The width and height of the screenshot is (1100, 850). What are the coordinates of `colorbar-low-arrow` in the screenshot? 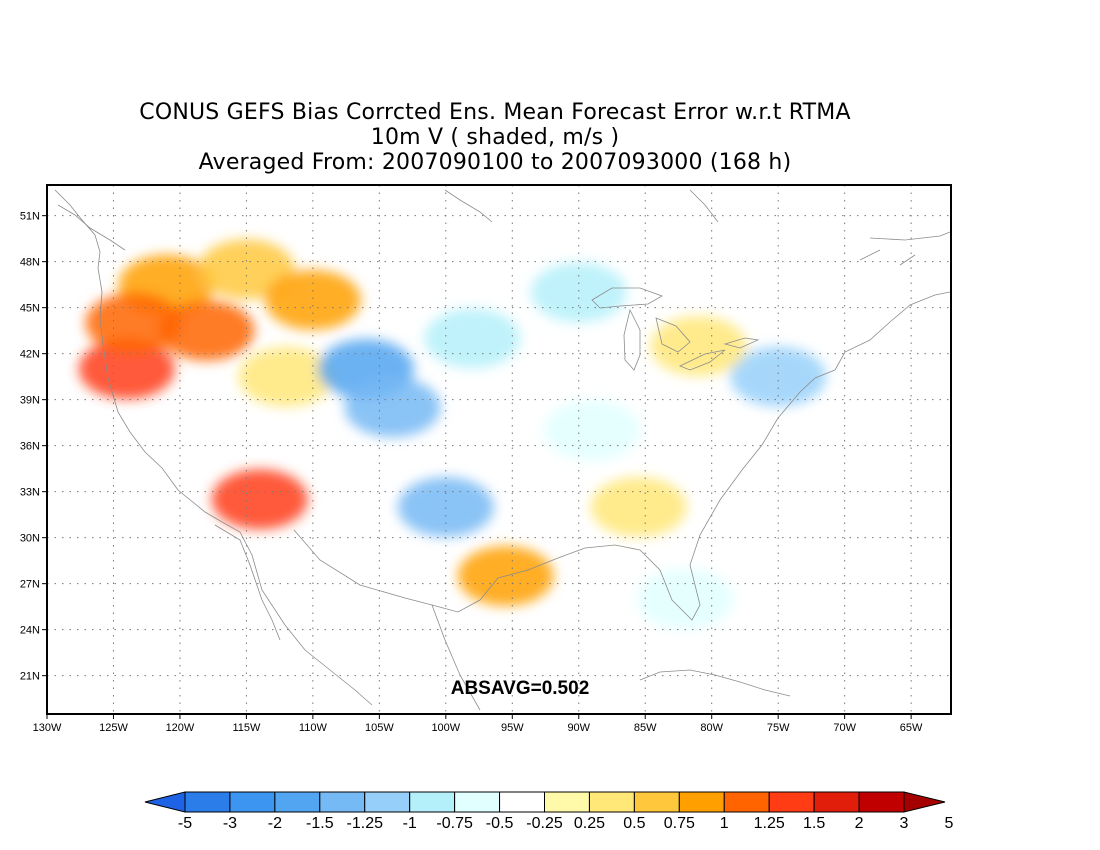 It's located at (165, 802).